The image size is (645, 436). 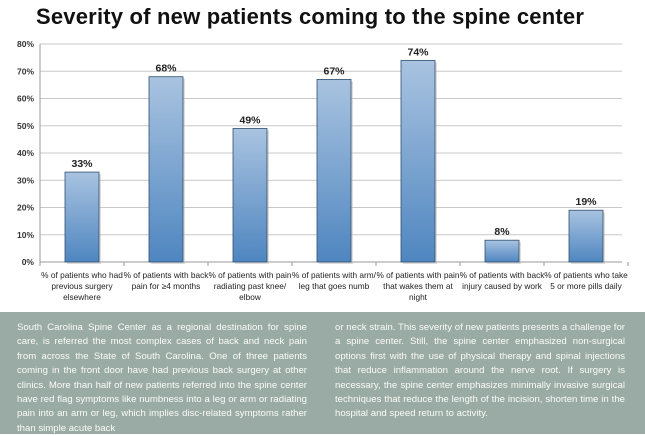 I want to click on data-label: 19%, so click(x=586, y=202).